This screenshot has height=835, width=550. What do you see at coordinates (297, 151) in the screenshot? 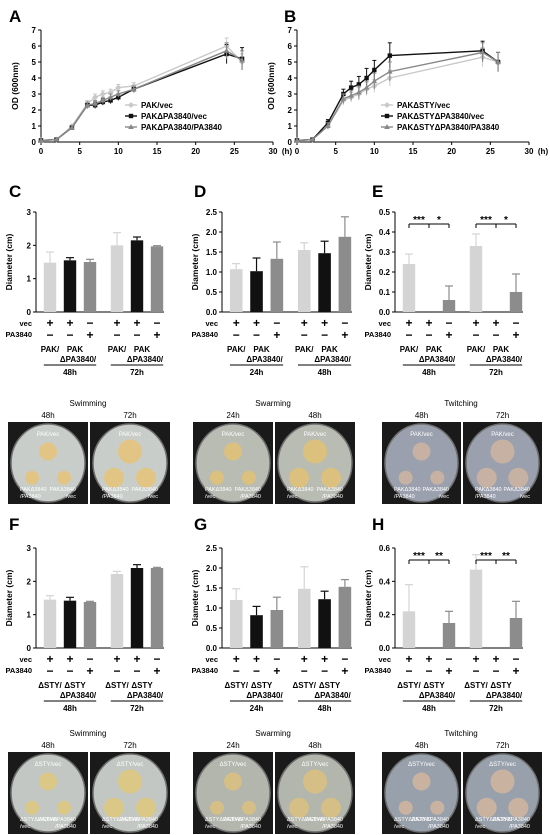
I see `x-tick-label: 0` at bounding box center [297, 151].